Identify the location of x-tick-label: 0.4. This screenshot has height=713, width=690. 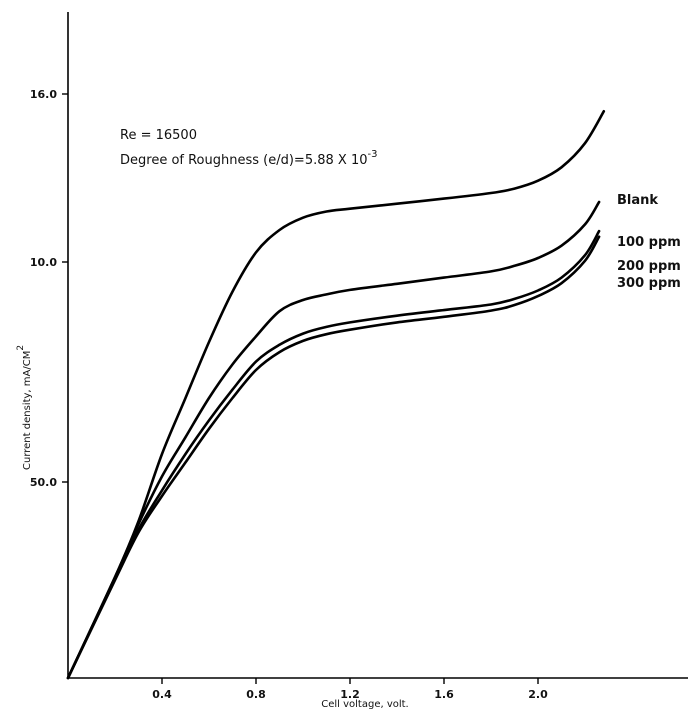
(162, 694).